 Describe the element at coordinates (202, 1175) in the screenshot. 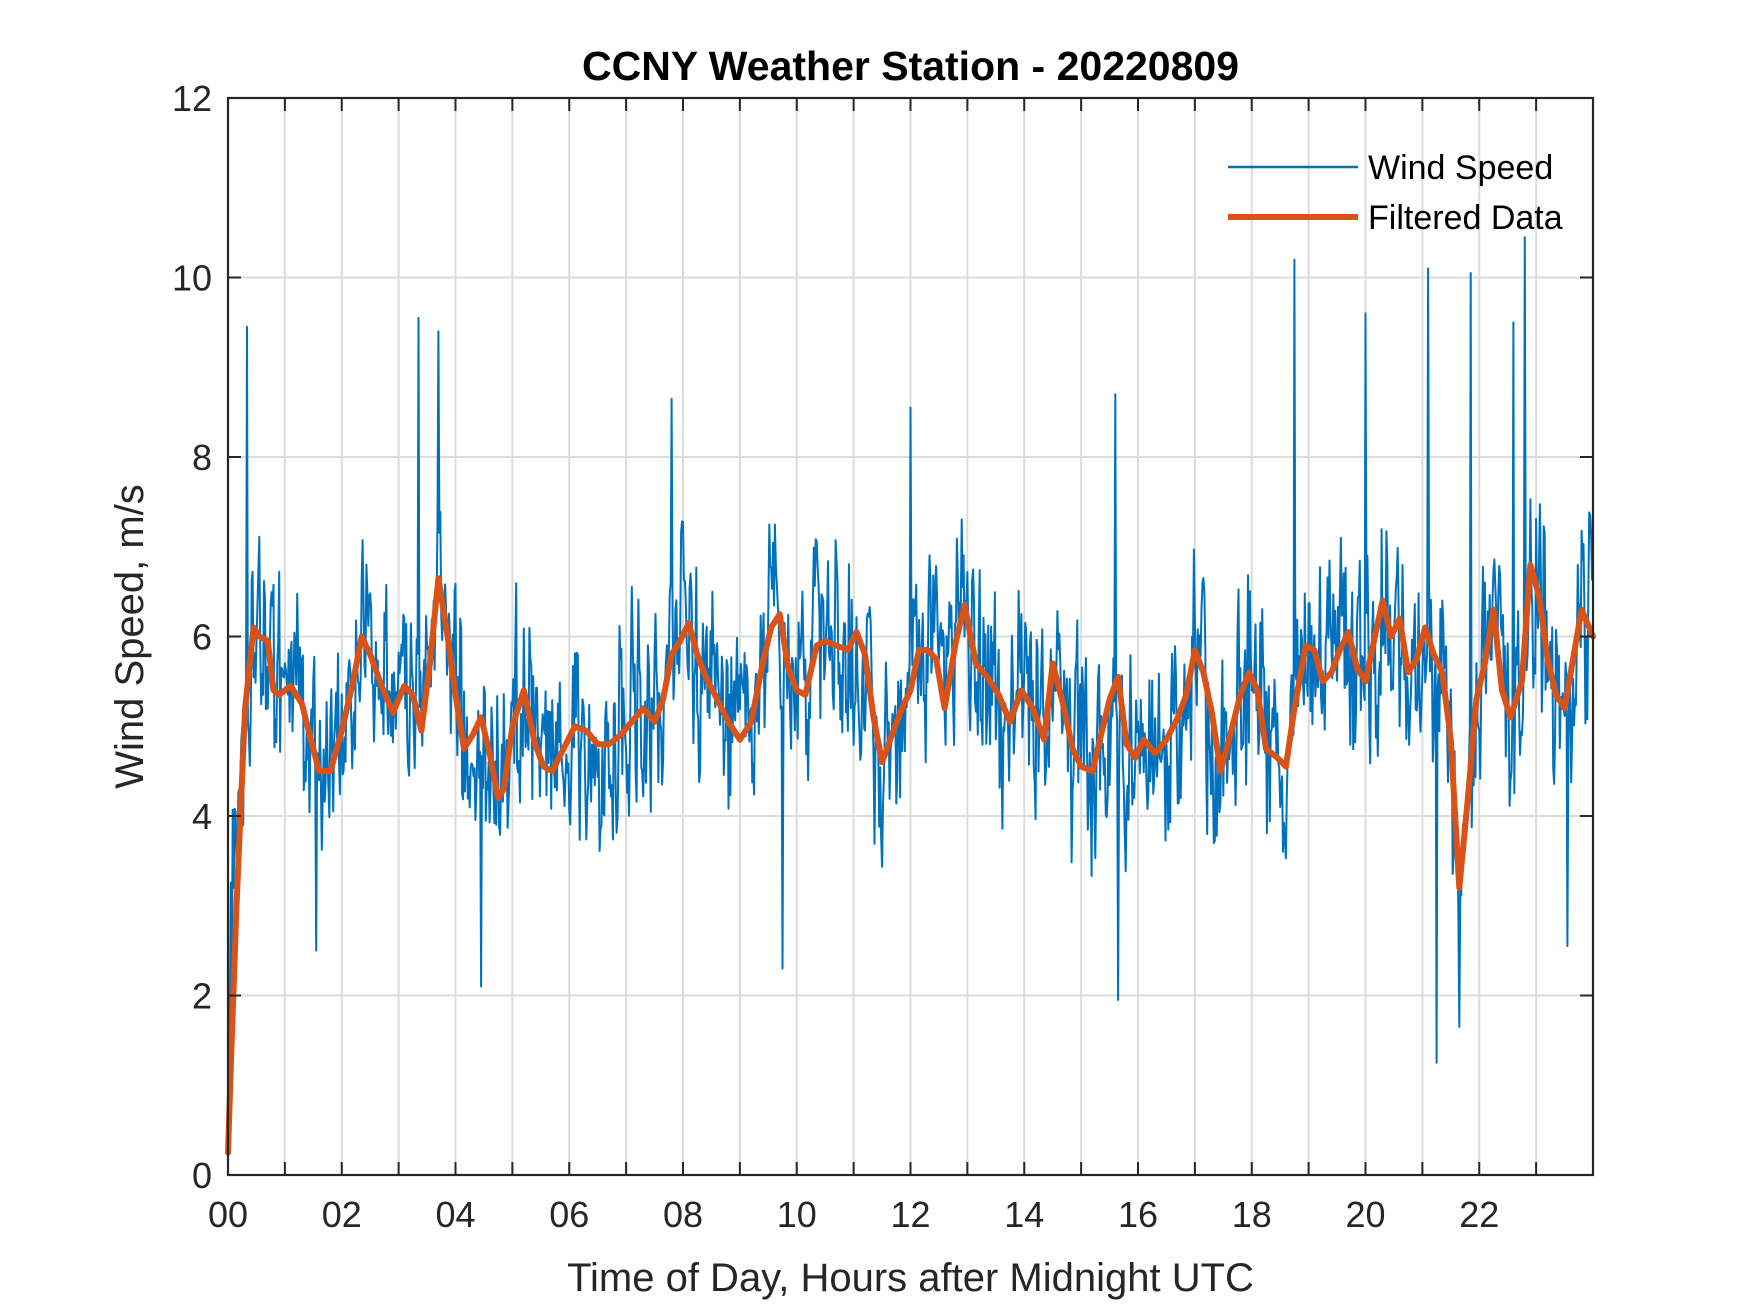

I see `y-tick-label: 0` at that location.